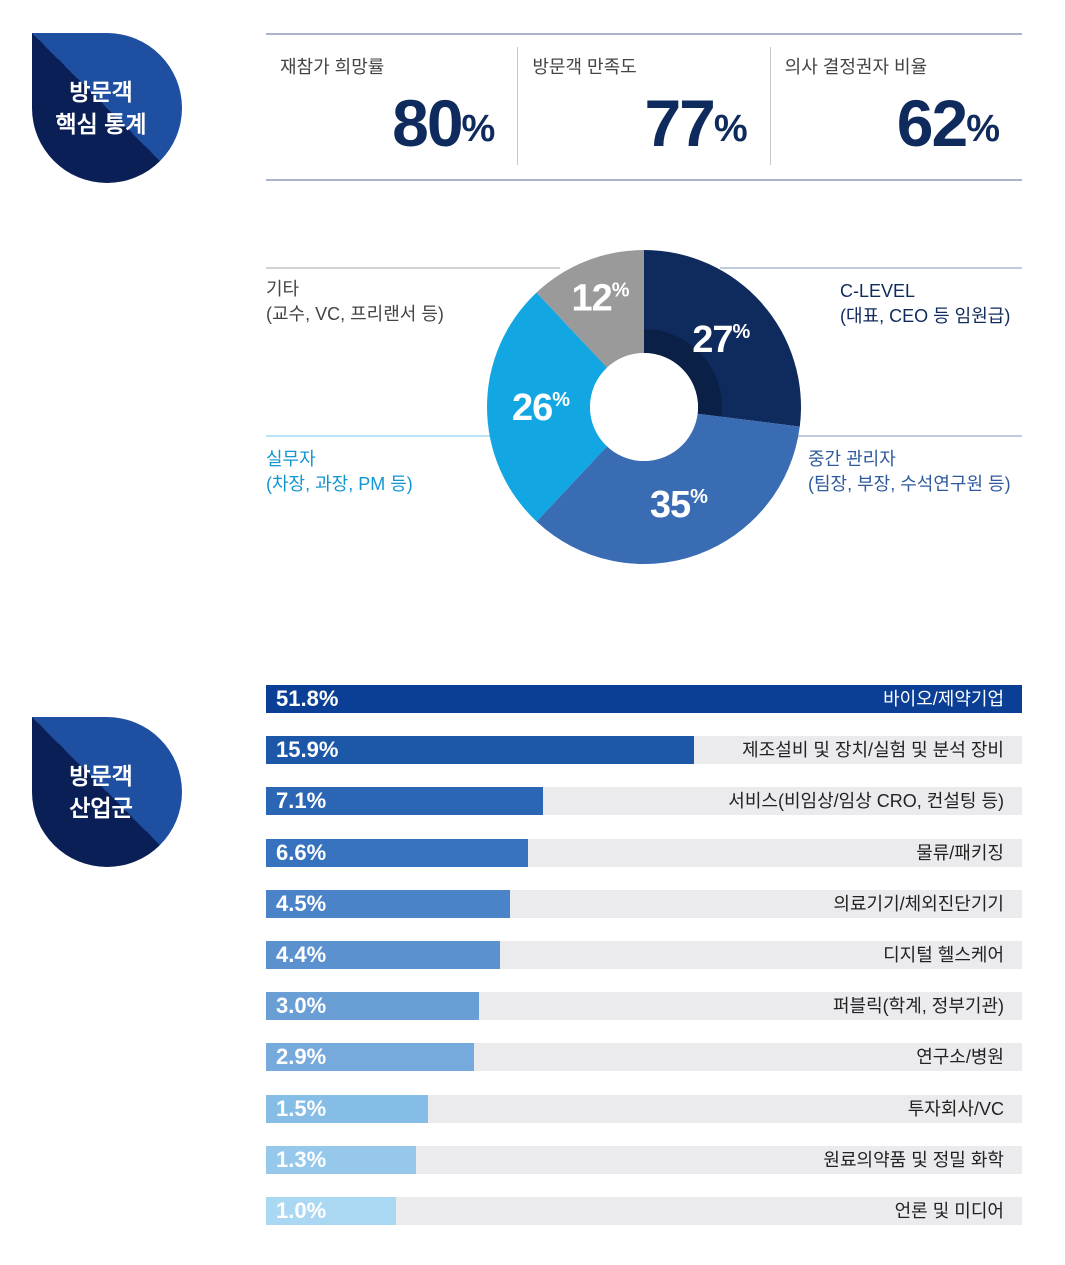 Image resolution: width=1065 pixels, height=1265 pixels. I want to click on industry-bar-value: 7.1%, so click(301, 801).